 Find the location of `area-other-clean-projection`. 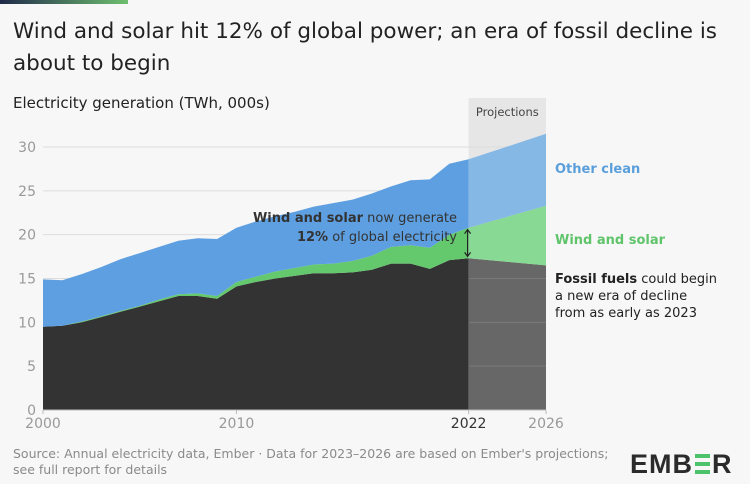

area-other-clean-projection is located at coordinates (507, 180).